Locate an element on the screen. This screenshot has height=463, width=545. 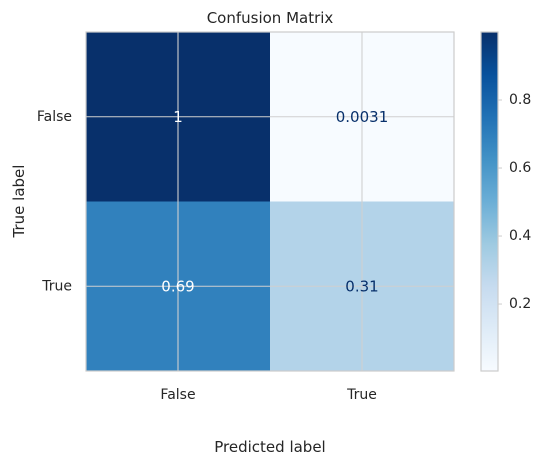
x-axis-label: Predicted label is located at coordinates (269, 447).